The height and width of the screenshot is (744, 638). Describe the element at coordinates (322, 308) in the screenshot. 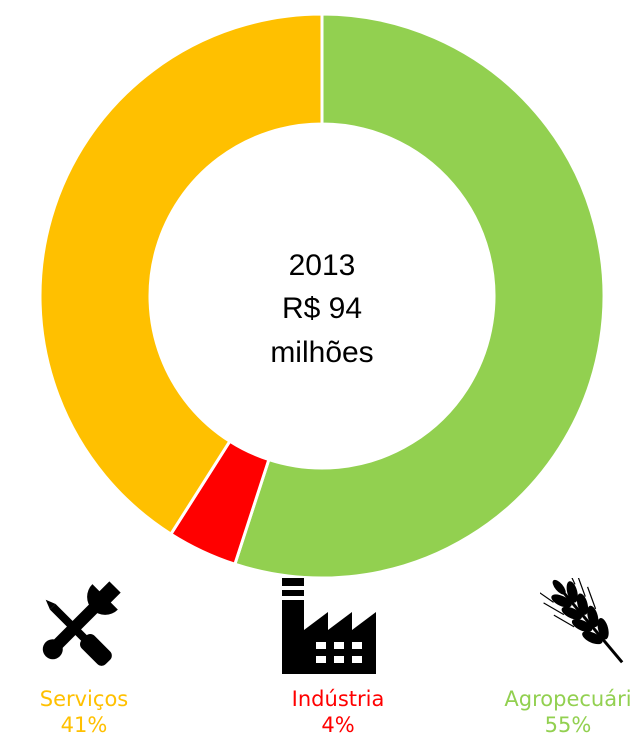

I see `center-total: R$ 94` at that location.